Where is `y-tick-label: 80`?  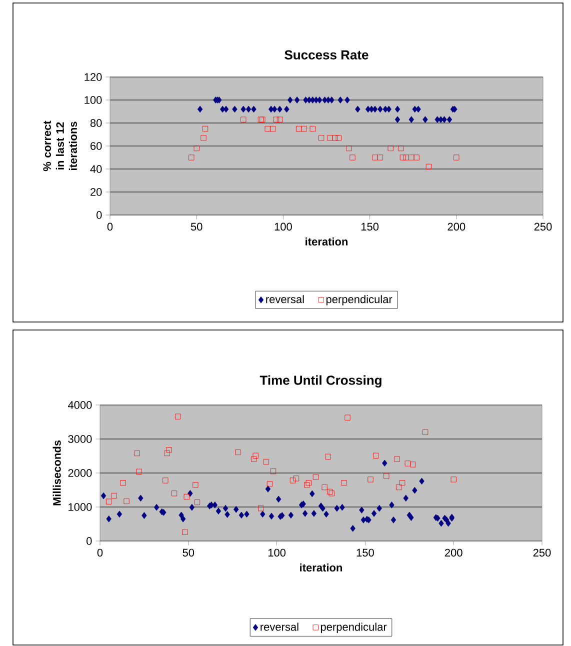 y-tick-label: 80 is located at coordinates (96, 123).